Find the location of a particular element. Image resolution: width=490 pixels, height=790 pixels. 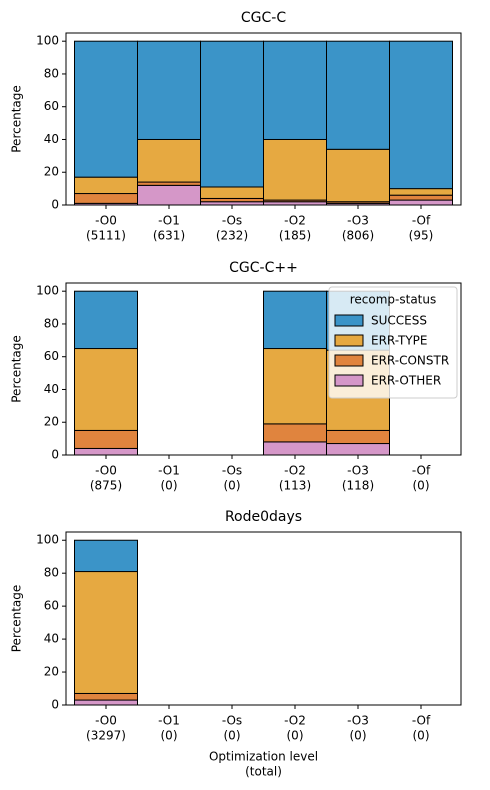

legend-label: ERR-CONSTR is located at coordinates (410, 361).